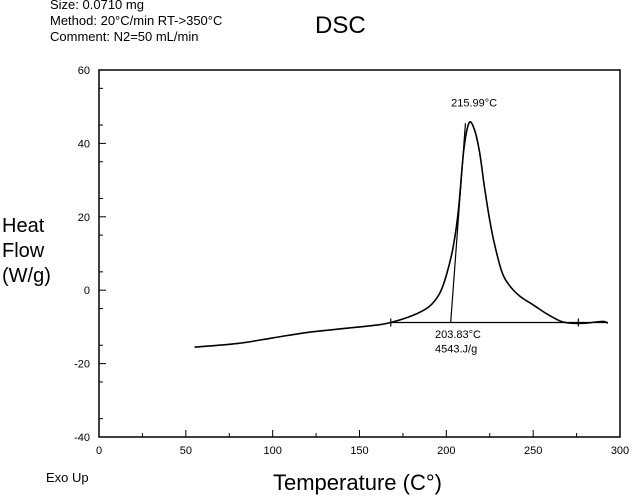 This screenshot has height=500, width=640. Describe the element at coordinates (124, 36) in the screenshot. I see `comment-text: Comment: N2=50 mL/min` at that location.